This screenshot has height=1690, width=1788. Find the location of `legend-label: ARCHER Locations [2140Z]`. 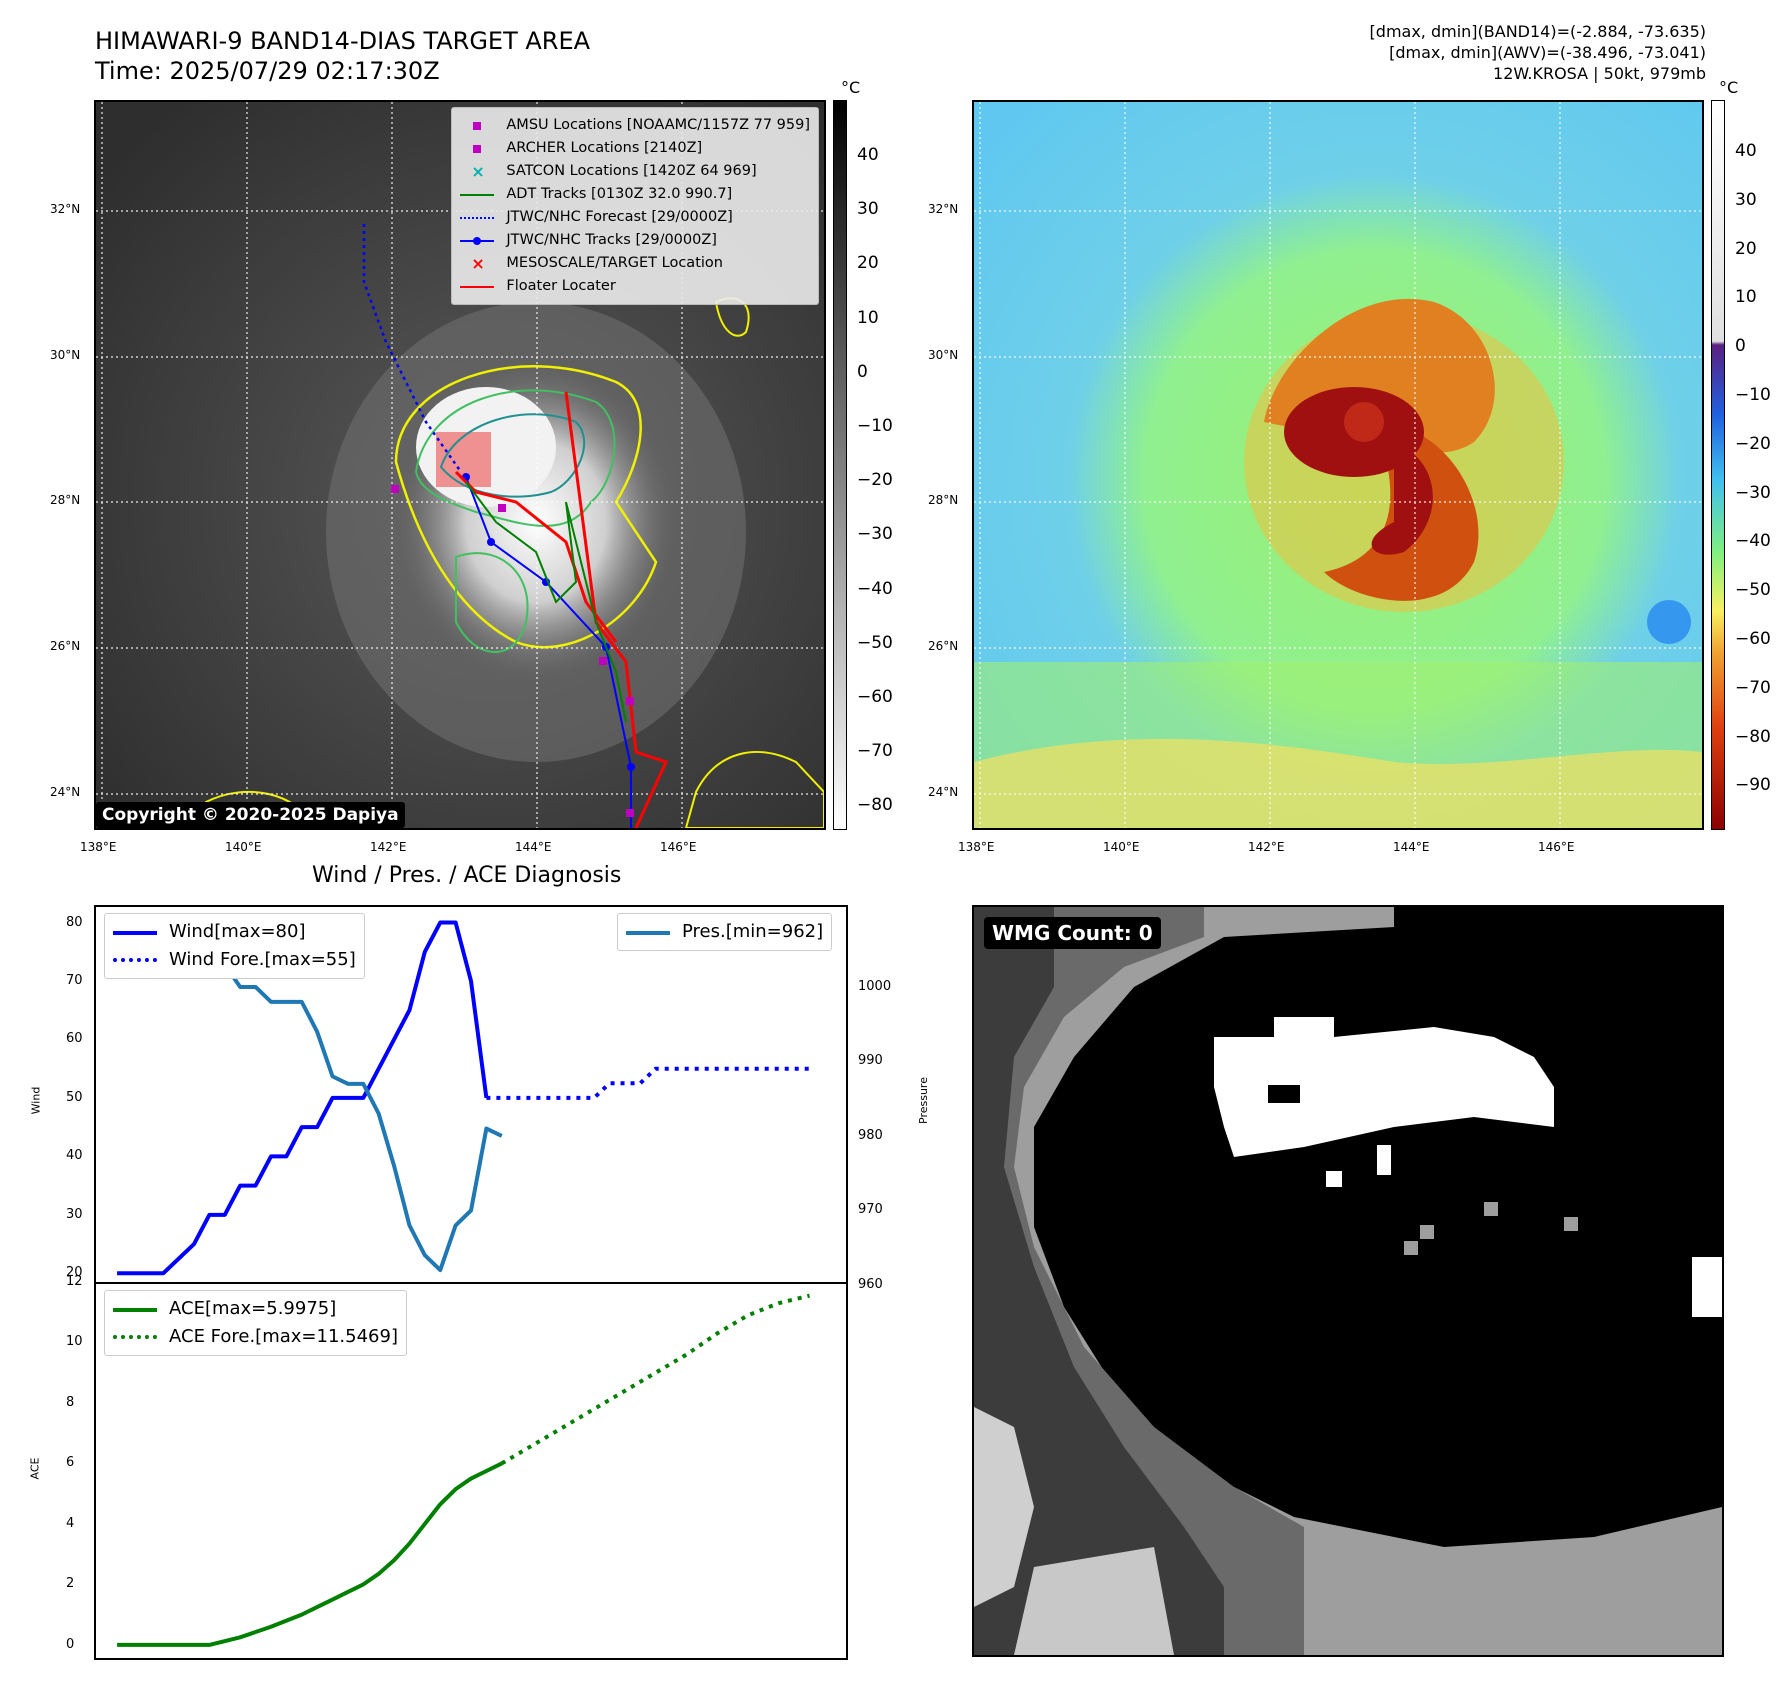

legend-label: ARCHER Locations [2140Z] is located at coordinates (604, 148).